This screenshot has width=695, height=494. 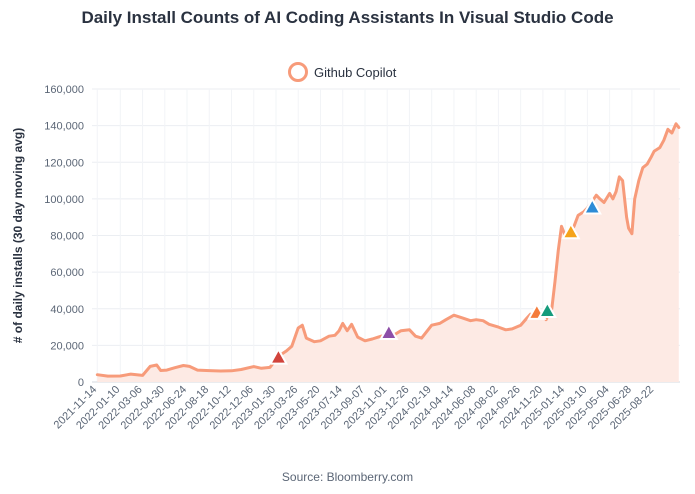 What do you see at coordinates (67, 310) in the screenshot?
I see `y-tick-label: 40,000` at bounding box center [67, 310].